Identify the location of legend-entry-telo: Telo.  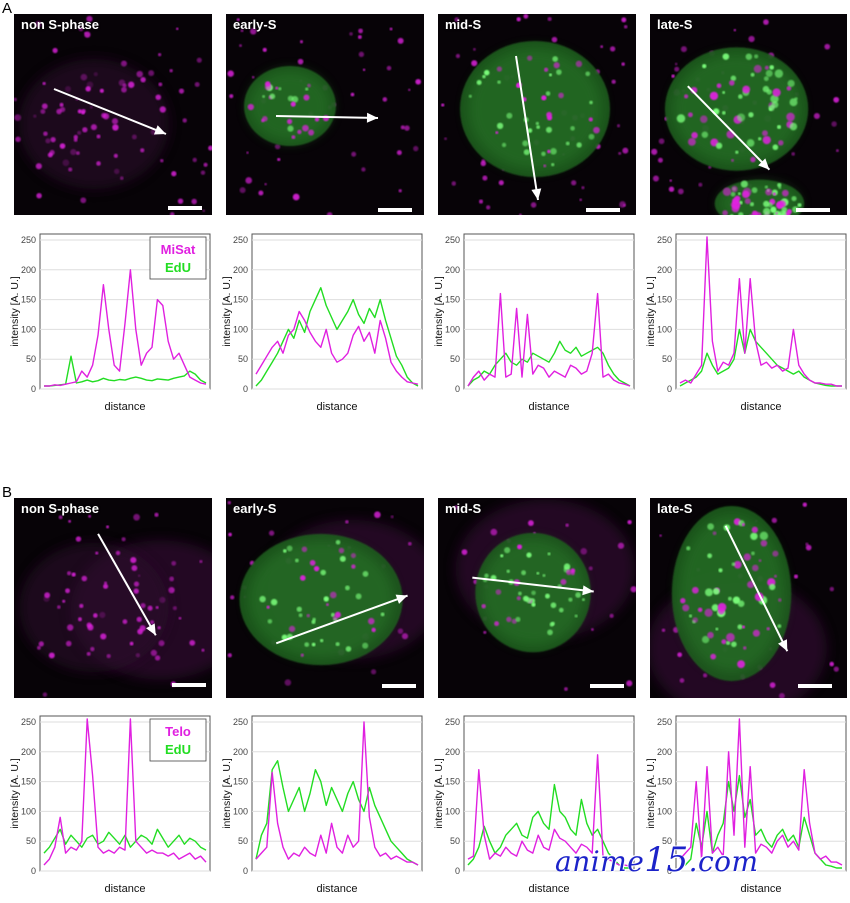
(178, 731).